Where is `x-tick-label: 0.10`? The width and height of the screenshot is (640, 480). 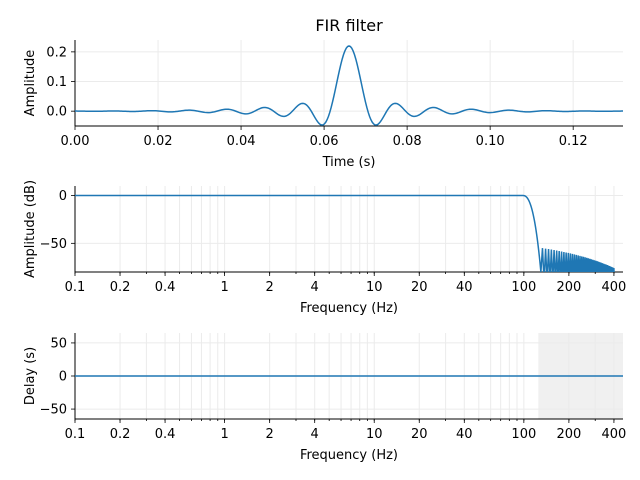 x-tick-label: 0.10 is located at coordinates (490, 141).